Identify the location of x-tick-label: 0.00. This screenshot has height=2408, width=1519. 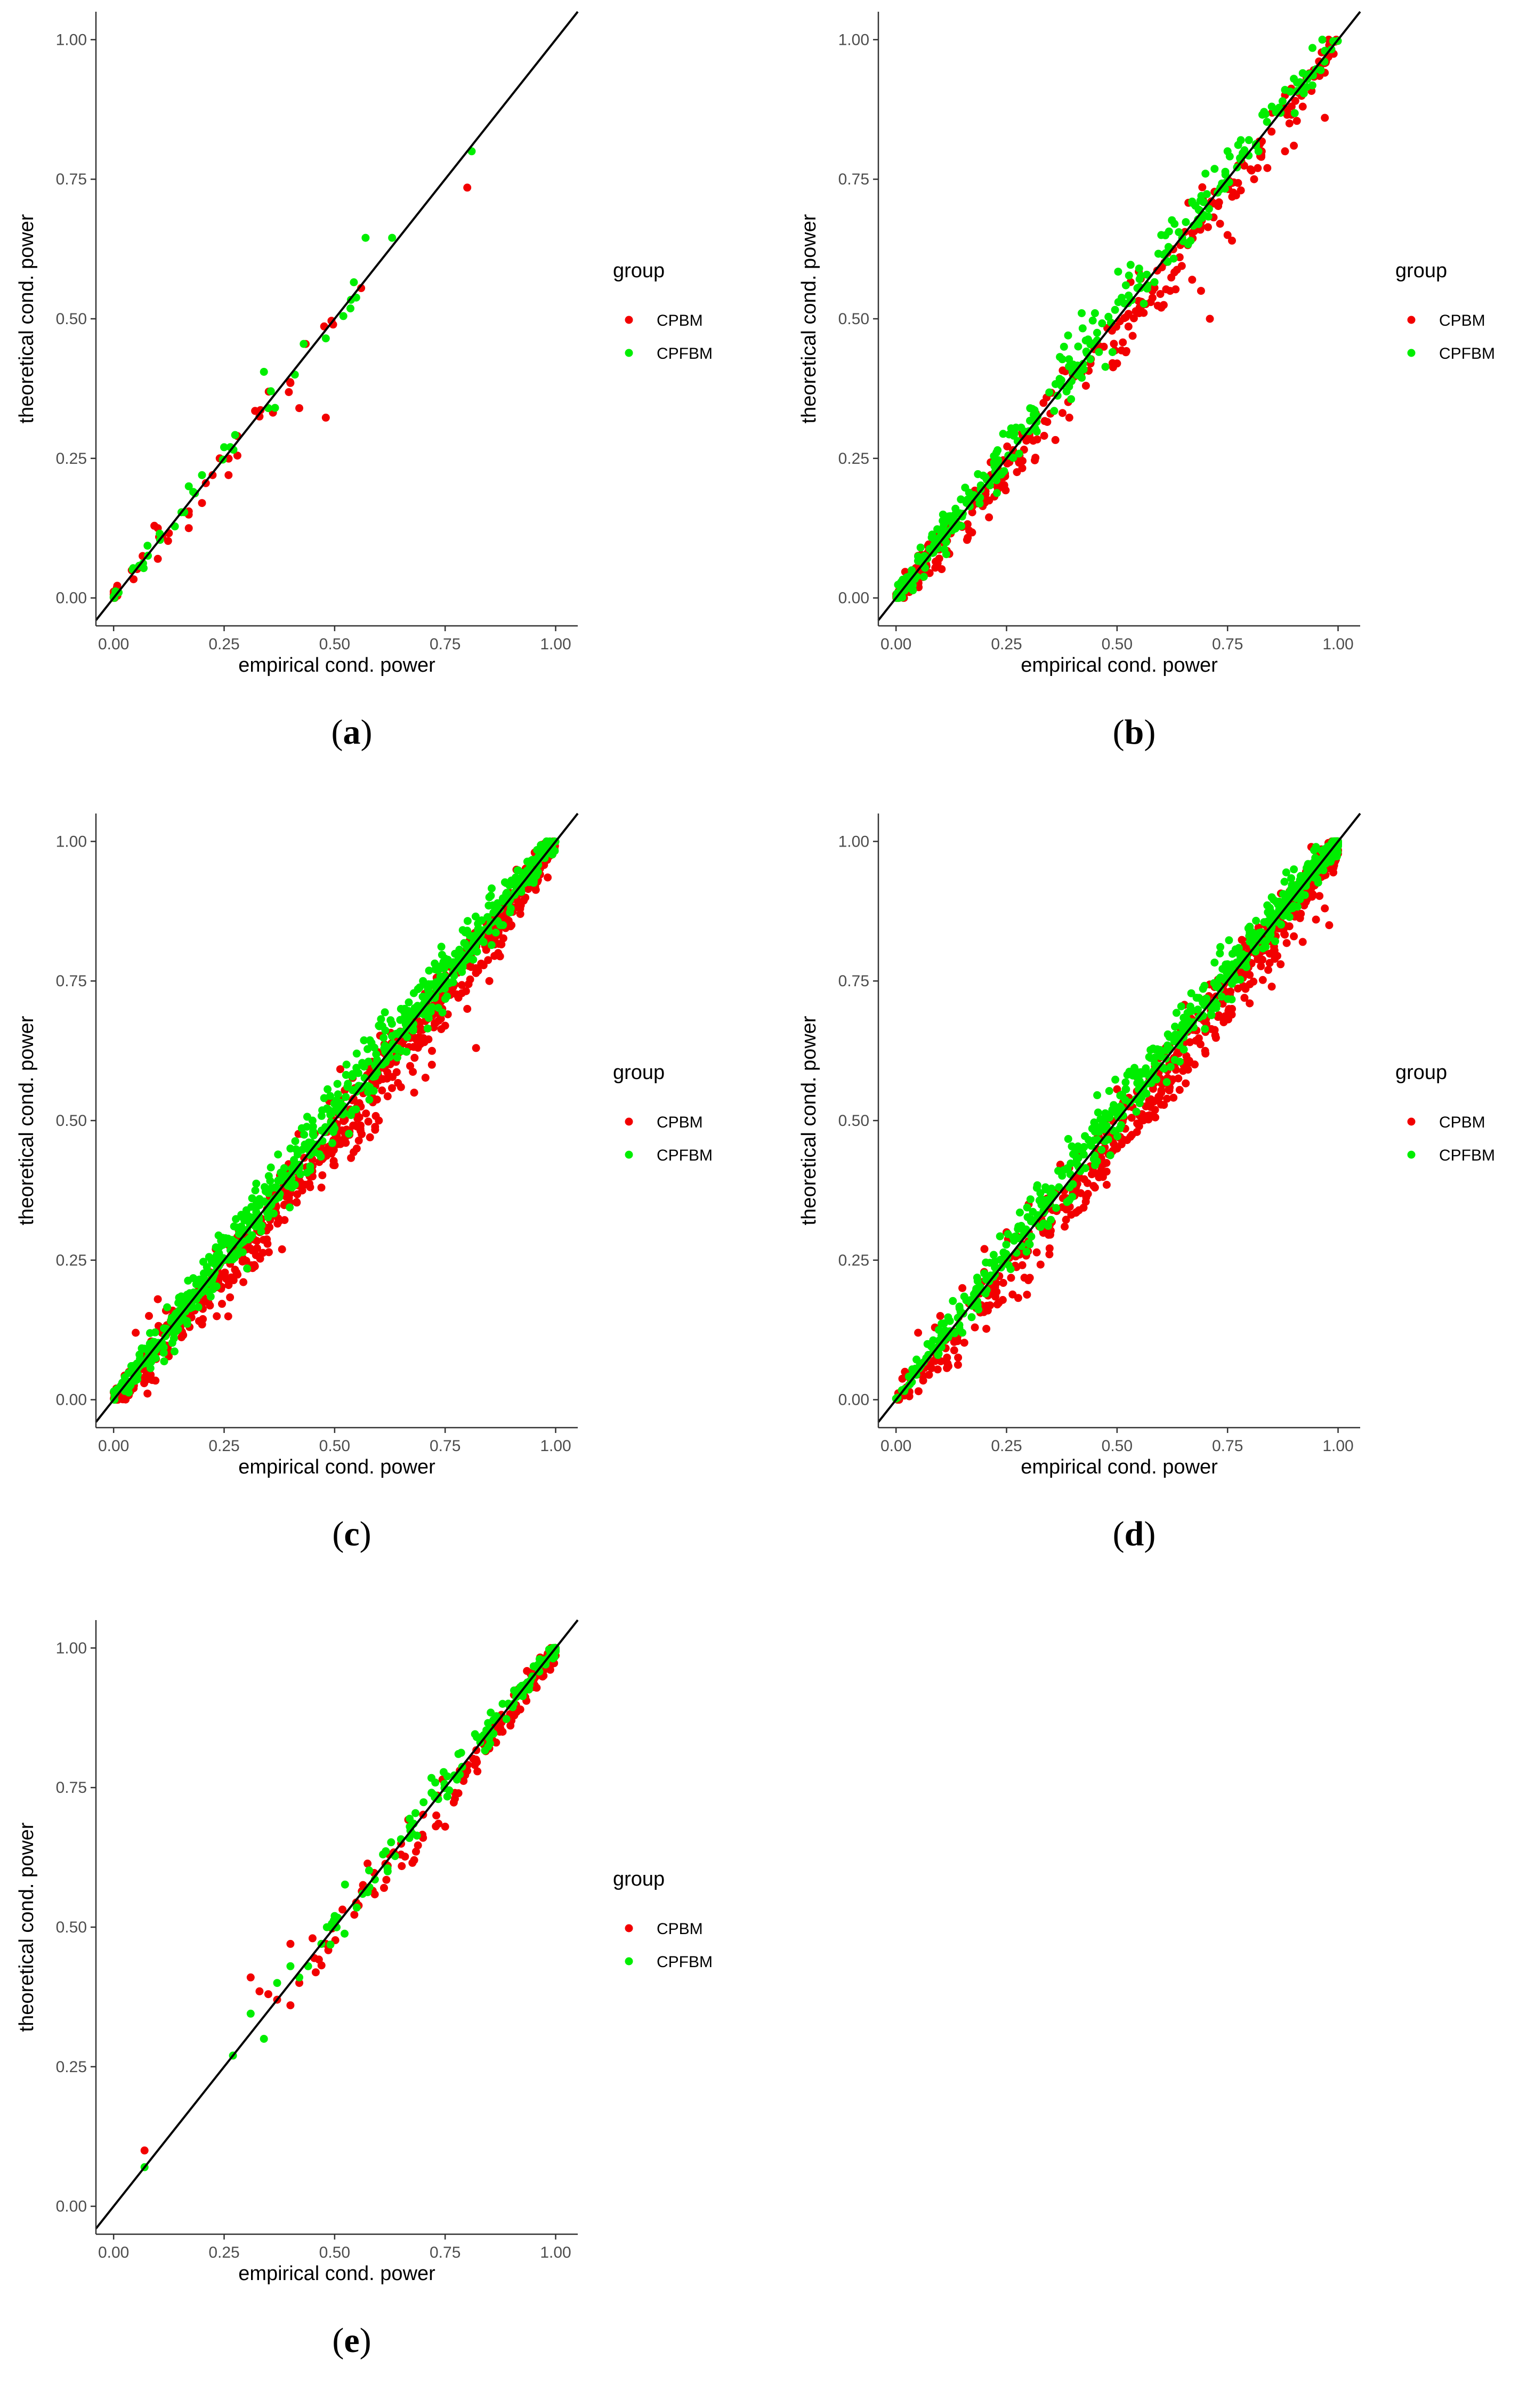
(114, 1446).